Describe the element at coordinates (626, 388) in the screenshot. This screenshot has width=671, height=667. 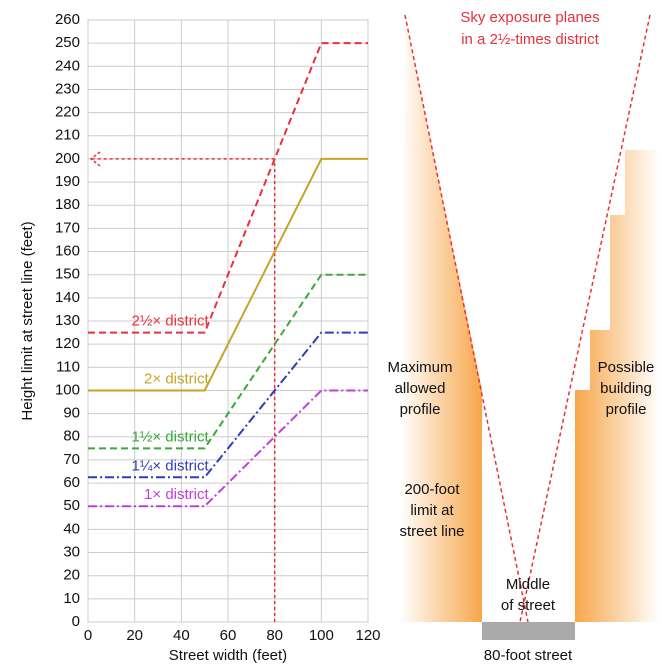
I see `right-label: building` at that location.